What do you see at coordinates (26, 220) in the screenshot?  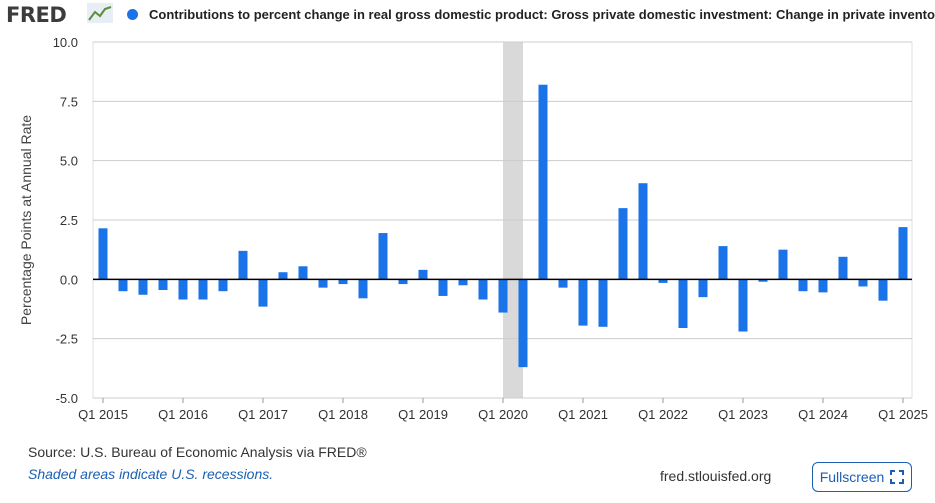 I see `y-axis-label: Percentage Points at Annual Rate` at bounding box center [26, 220].